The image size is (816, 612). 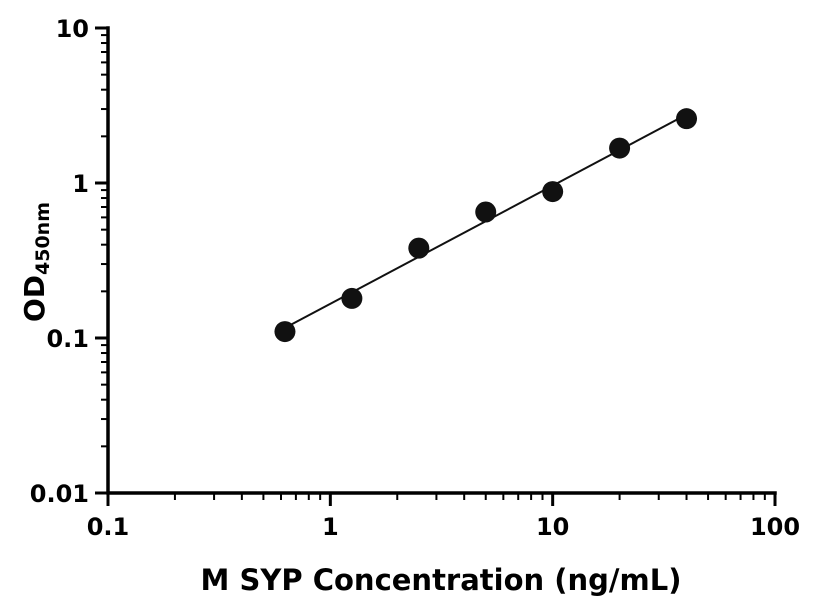 I want to click on y-tick-label: 10, so click(x=72, y=29).